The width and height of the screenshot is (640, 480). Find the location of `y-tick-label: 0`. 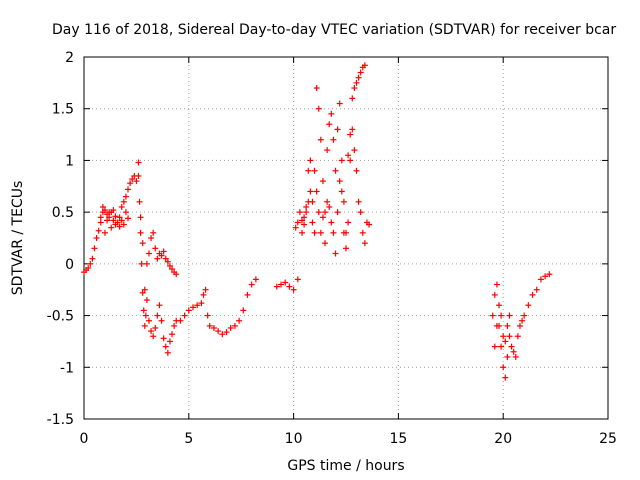

y-tick-label: 0 is located at coordinates (69, 265).